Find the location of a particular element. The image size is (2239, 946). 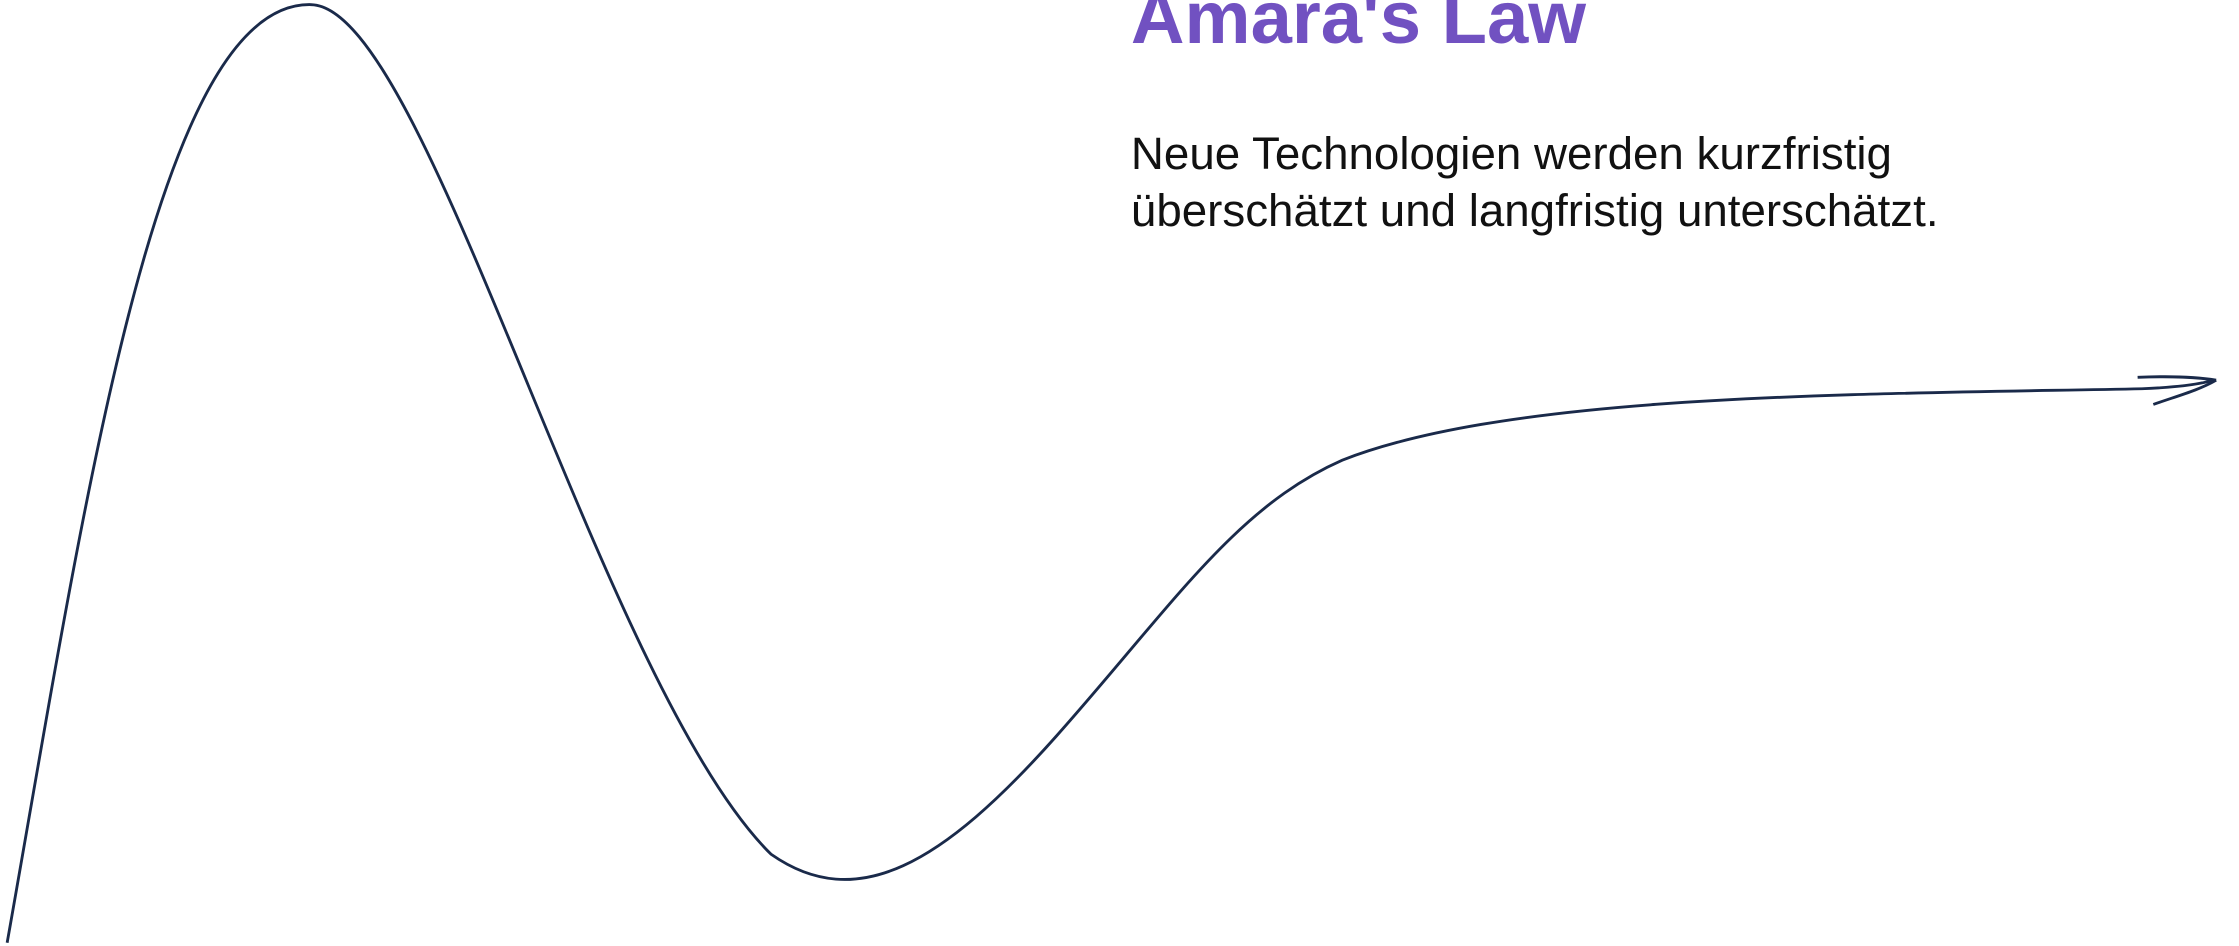

text-line: Neue Technologien werden kurzfristig is located at coordinates (1511, 153).